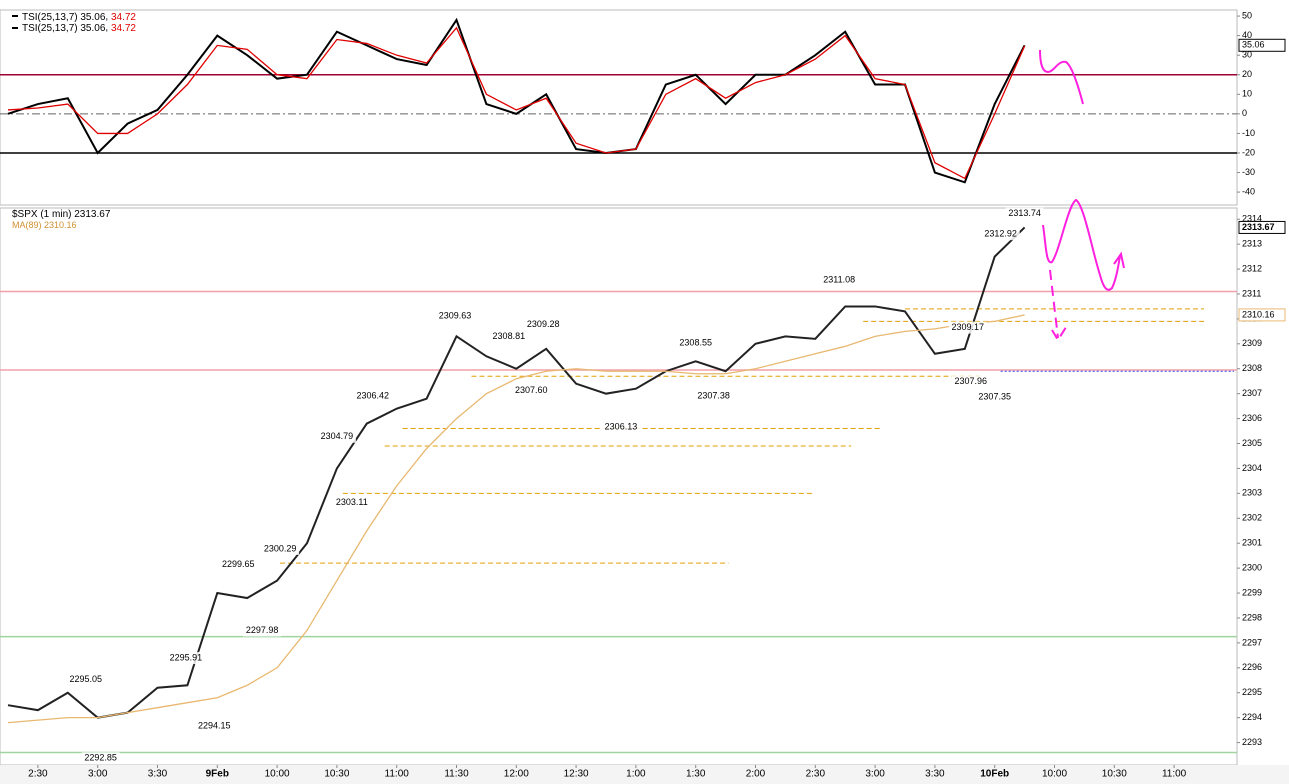 The image size is (1289, 784). I want to click on y-tick-label: 2296, so click(1252, 667).